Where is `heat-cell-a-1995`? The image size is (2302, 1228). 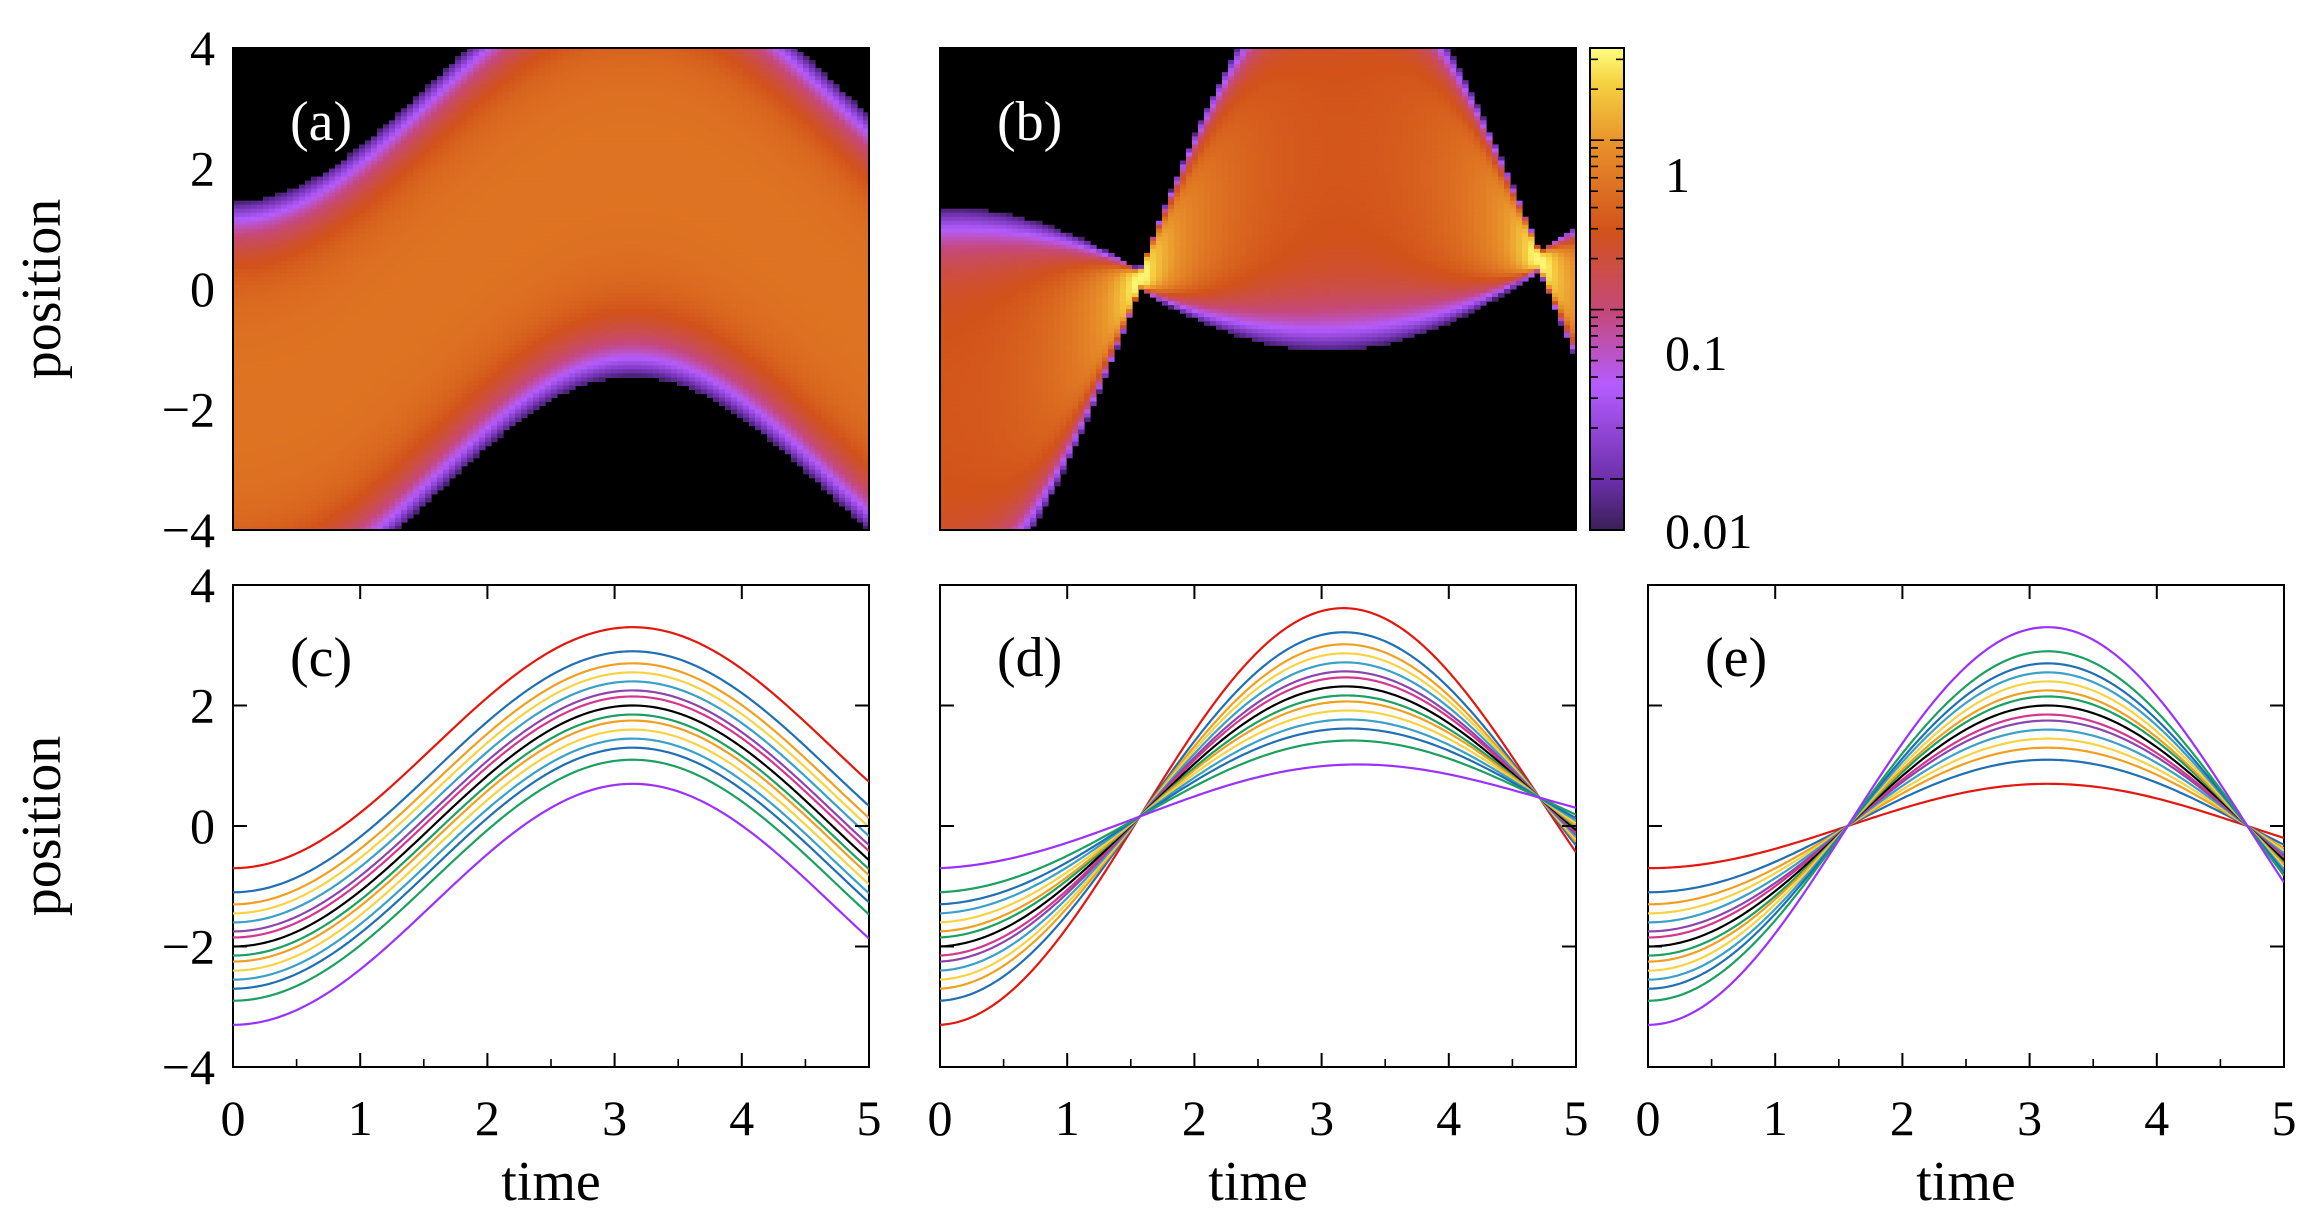 heat-cell-a-1995 is located at coordinates (368, 484).